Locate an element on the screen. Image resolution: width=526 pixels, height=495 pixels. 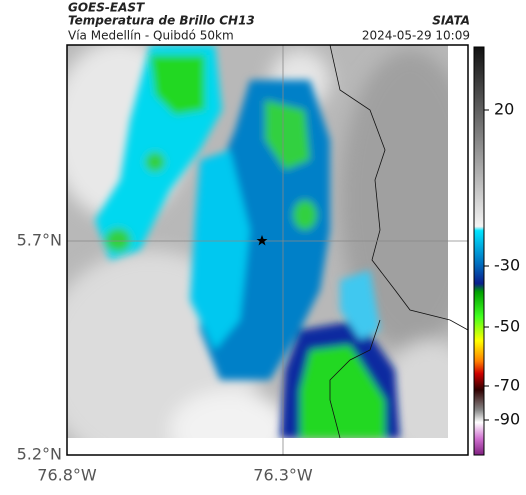
title: GOES-EAST is located at coordinates (106, 8).